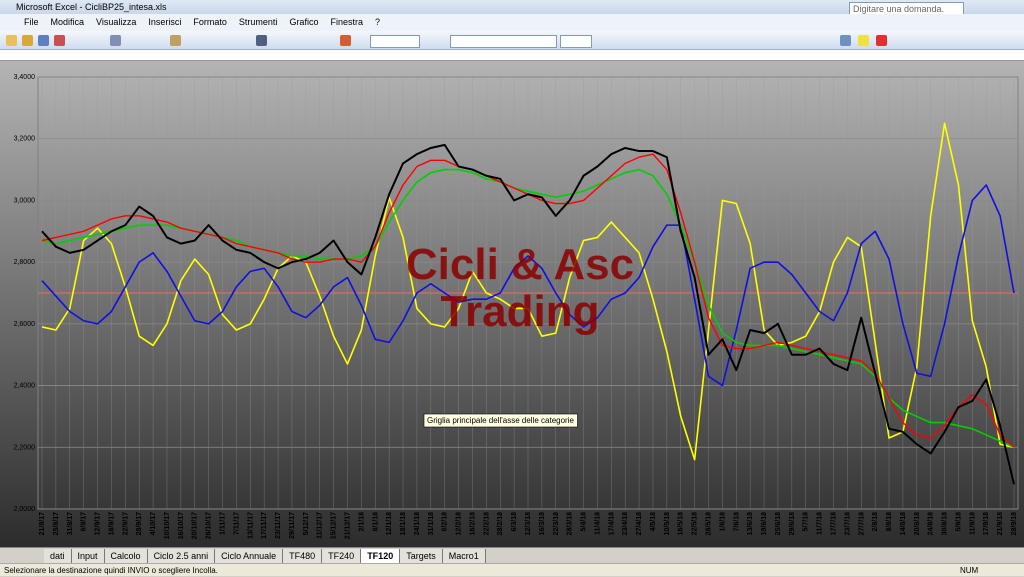  Describe the element at coordinates (820, 523) in the screenshot. I see `x-tick-label: 11/7/18` at that location.